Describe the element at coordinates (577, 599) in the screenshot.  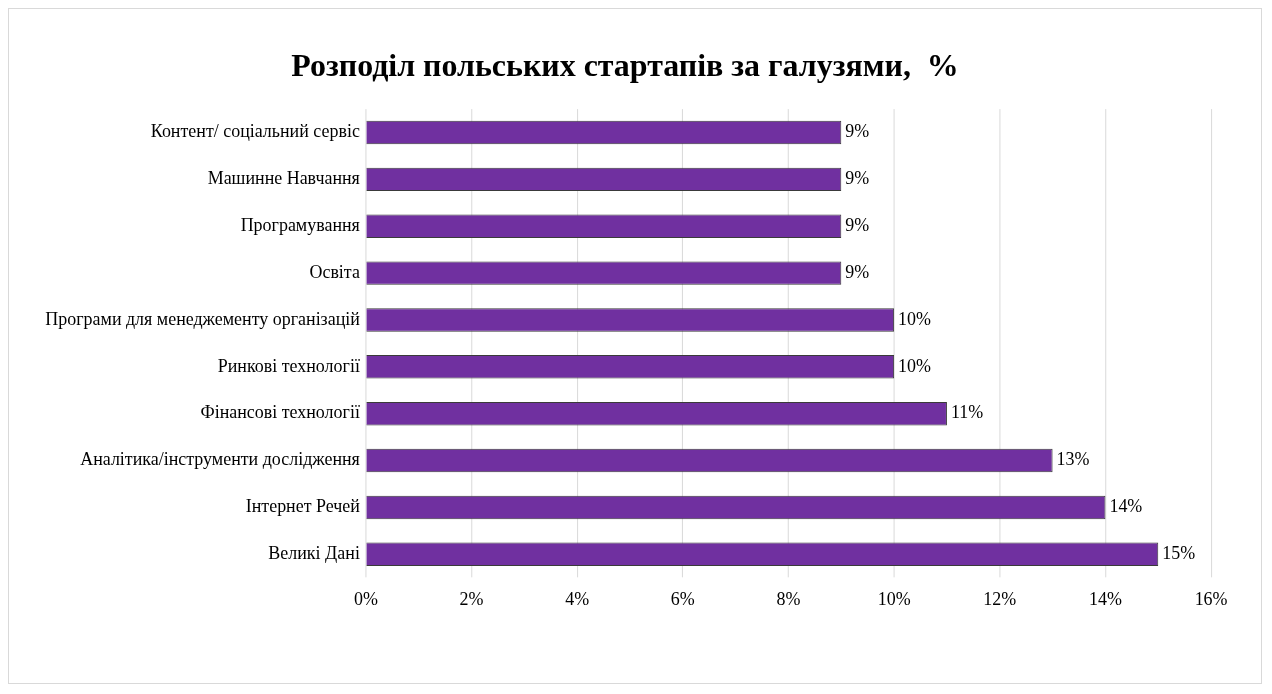
I see `x-tick-label: 4%` at that location.